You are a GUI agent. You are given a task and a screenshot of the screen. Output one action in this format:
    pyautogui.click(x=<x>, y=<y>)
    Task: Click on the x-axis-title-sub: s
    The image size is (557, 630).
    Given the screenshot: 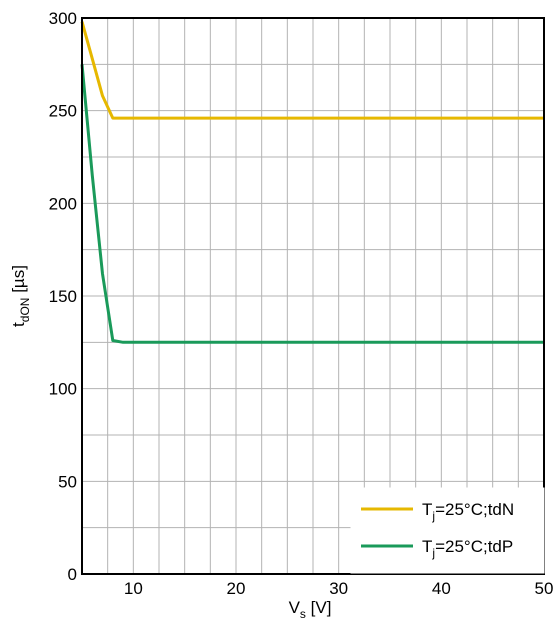 What is the action you would take?
    pyautogui.click(x=303, y=614)
    